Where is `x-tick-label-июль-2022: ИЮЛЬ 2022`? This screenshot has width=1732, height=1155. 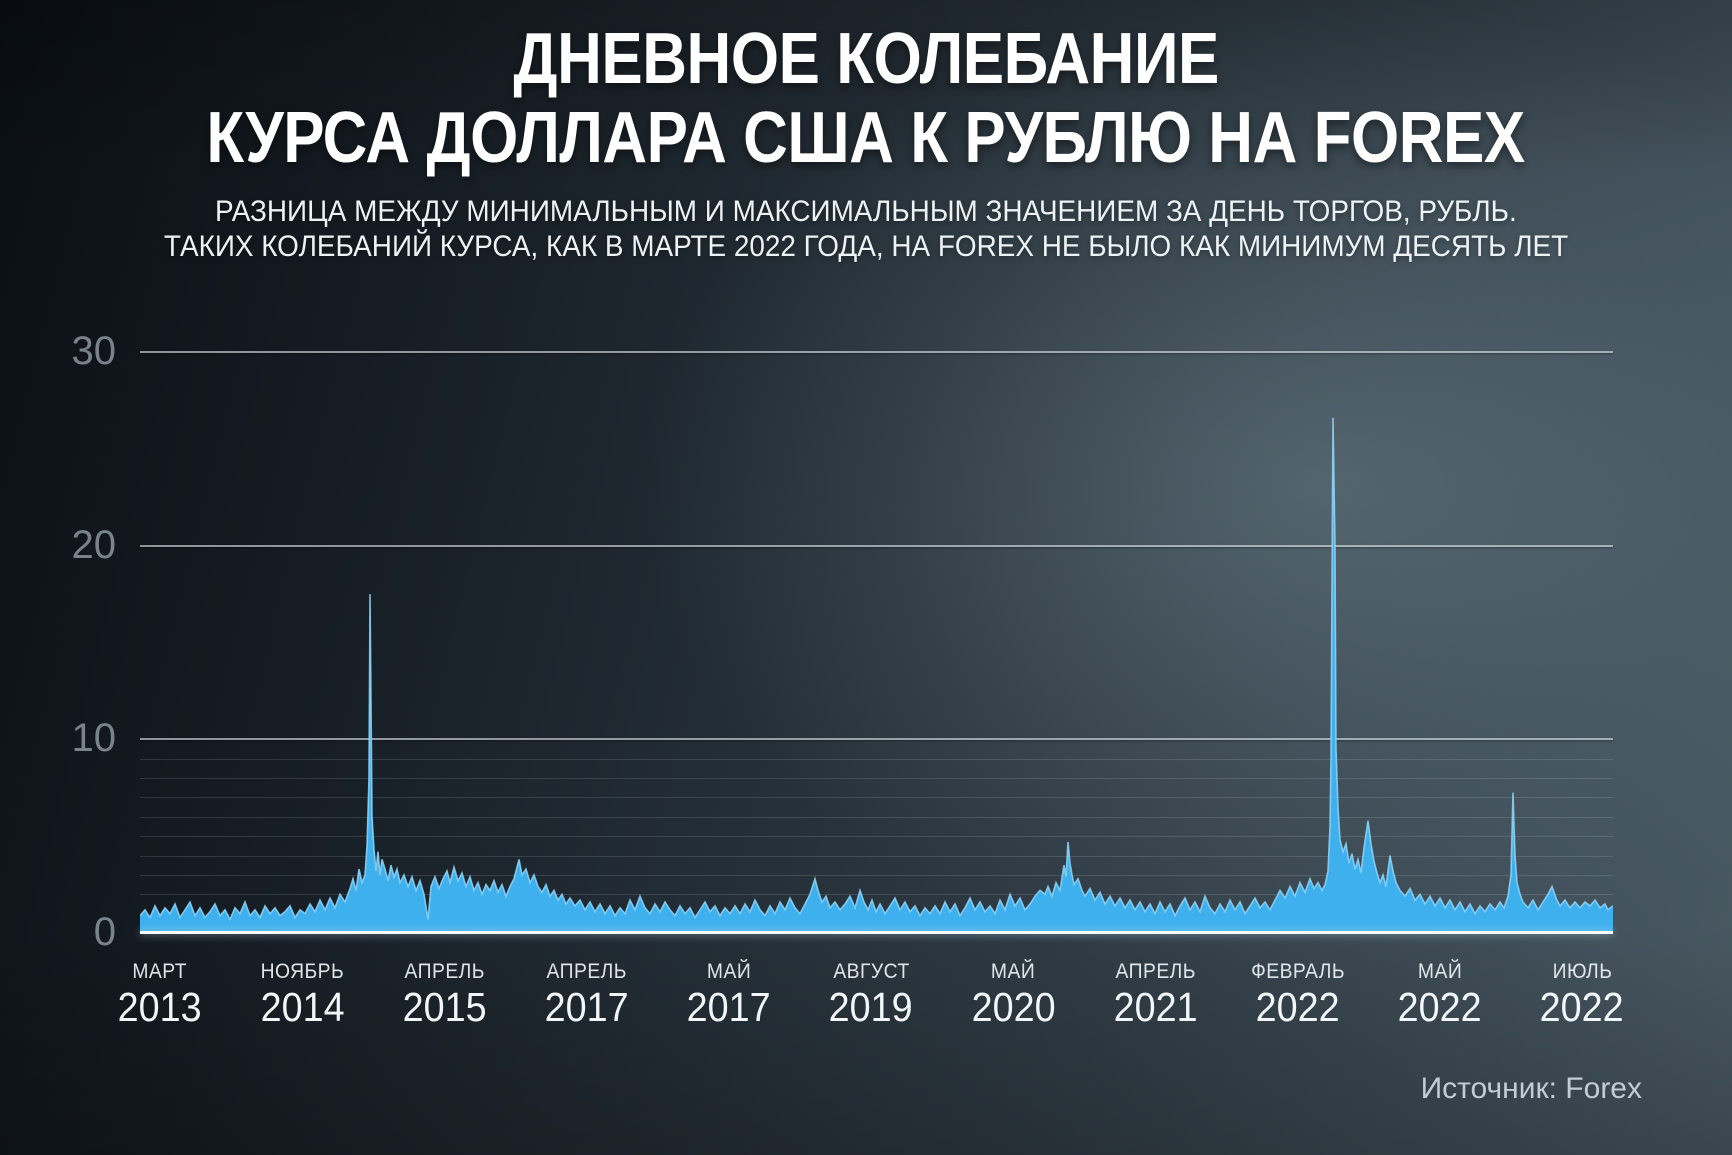
x-tick-label-июль-2022: ИЮЛЬ 2022 is located at coordinates (1582, 994).